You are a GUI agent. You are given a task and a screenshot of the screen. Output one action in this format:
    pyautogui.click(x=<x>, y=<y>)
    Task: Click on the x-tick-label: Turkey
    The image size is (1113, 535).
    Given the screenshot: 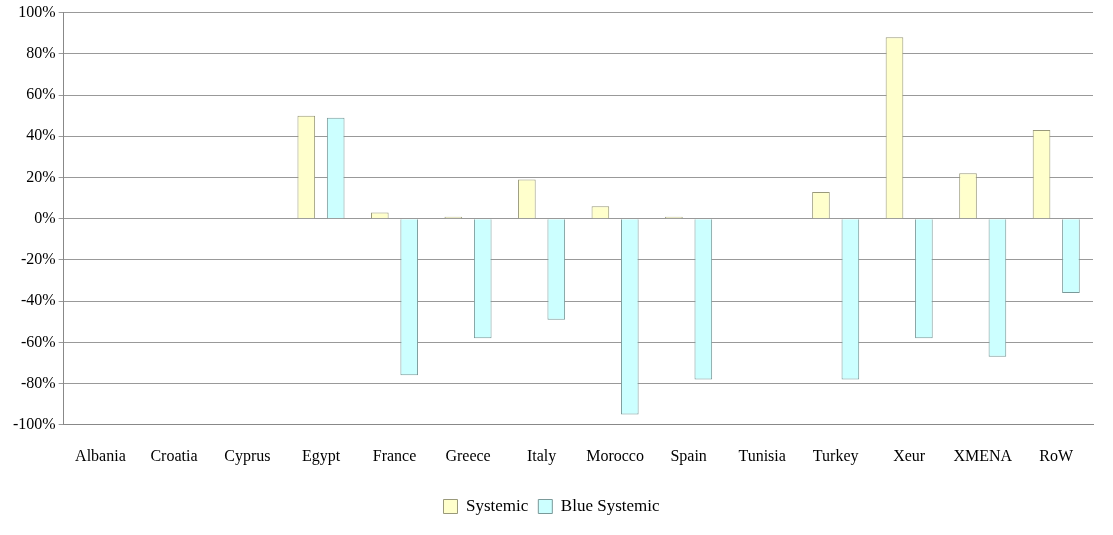 What is the action you would take?
    pyautogui.click(x=835, y=455)
    